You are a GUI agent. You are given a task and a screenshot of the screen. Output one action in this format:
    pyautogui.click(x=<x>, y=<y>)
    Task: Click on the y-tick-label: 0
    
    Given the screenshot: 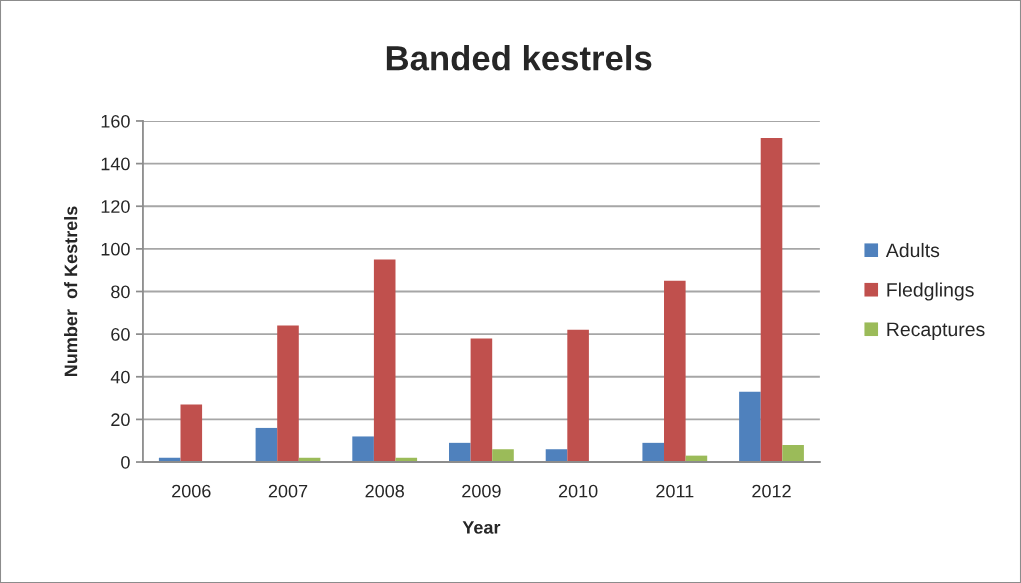 What is the action you would take?
    pyautogui.click(x=125, y=462)
    